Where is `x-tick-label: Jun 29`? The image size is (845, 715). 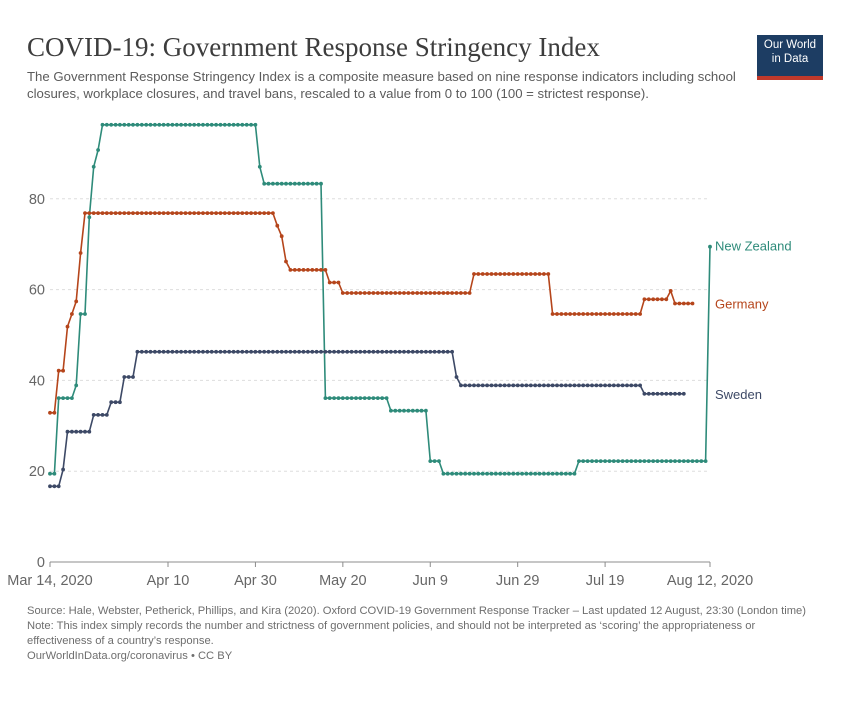
x-tick-label: Jun 29 is located at coordinates (518, 581).